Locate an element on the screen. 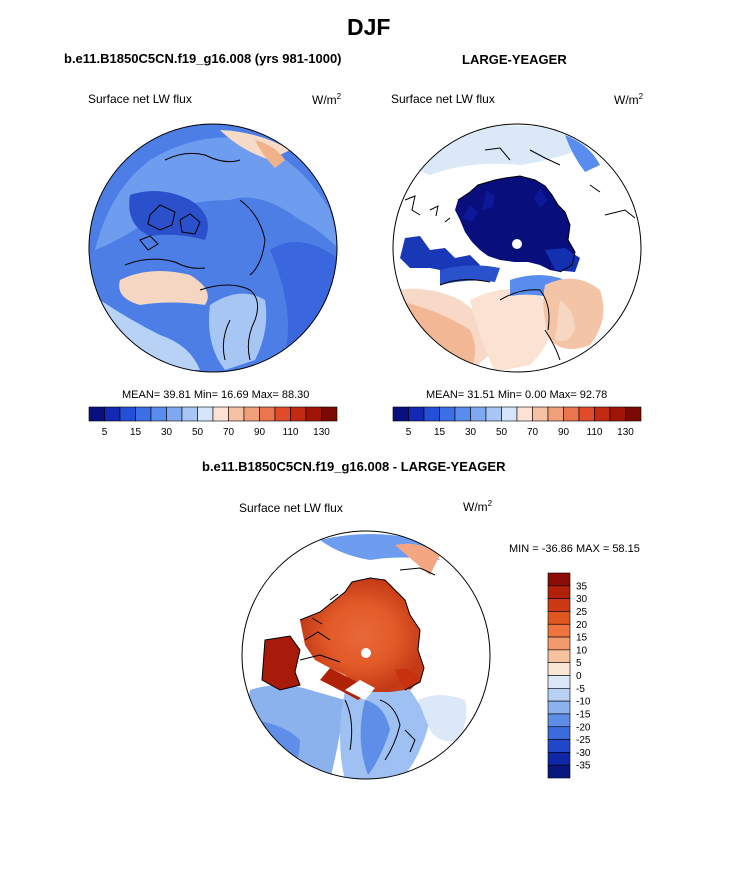  panel-1-field-label: Surface net LW flux is located at coordinates (140, 99).